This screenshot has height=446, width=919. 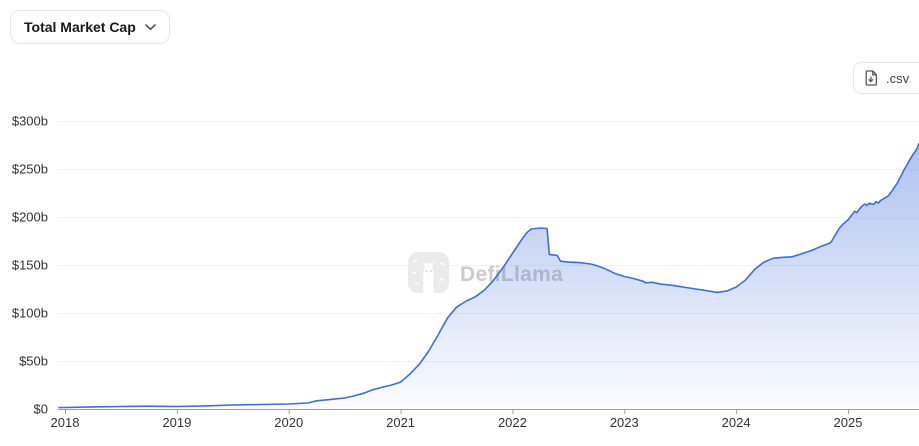 What do you see at coordinates (150, 26) in the screenshot?
I see `chevron-down-icon` at bounding box center [150, 26].